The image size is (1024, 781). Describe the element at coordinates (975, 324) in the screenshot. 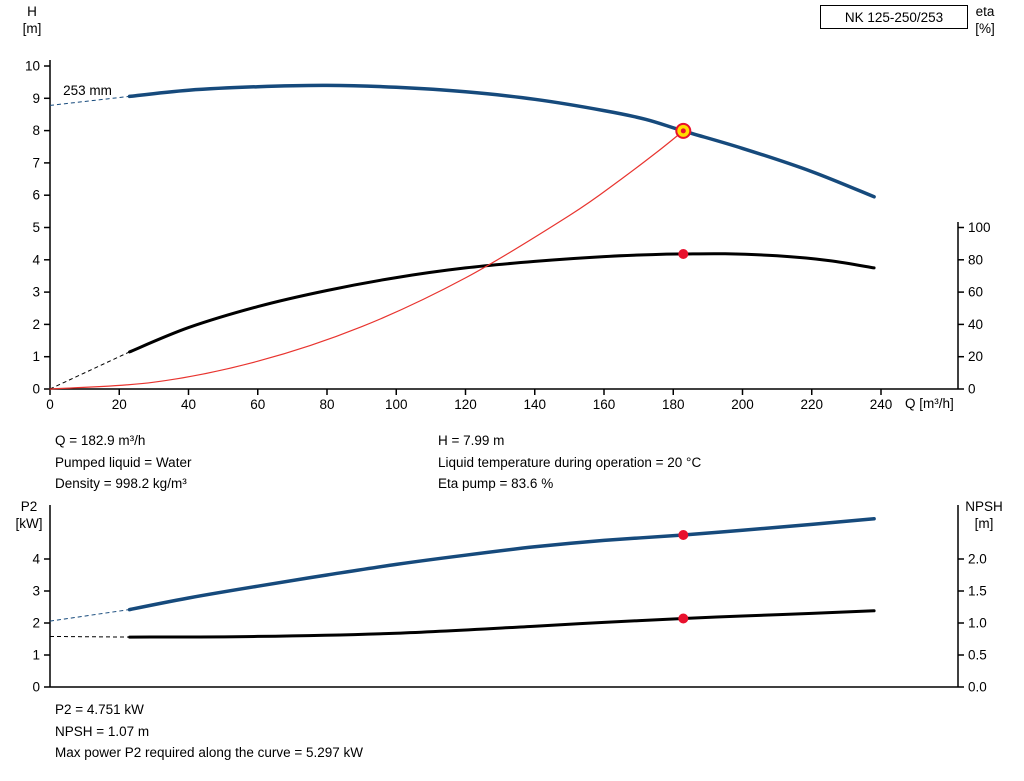

I see `right-tick-label: 40` at that location.